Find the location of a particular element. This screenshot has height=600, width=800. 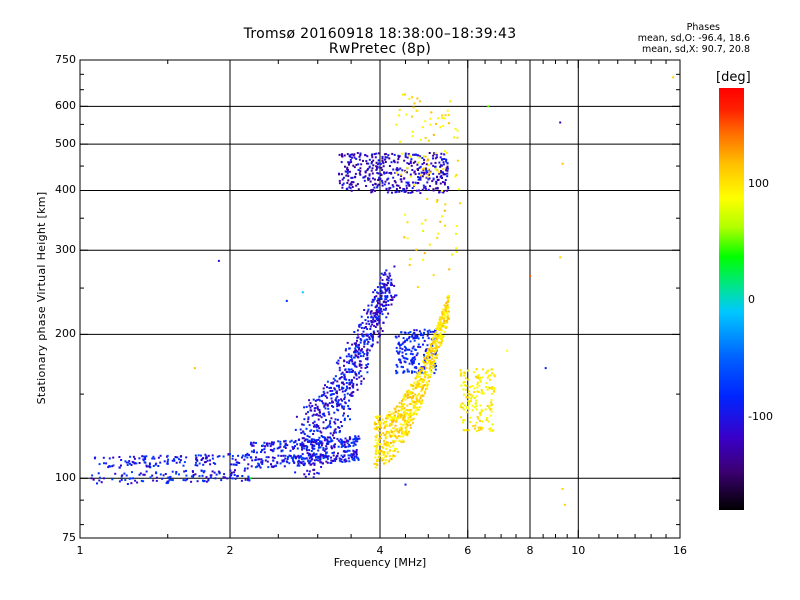

x-tick-label: 2 is located at coordinates (230, 550).